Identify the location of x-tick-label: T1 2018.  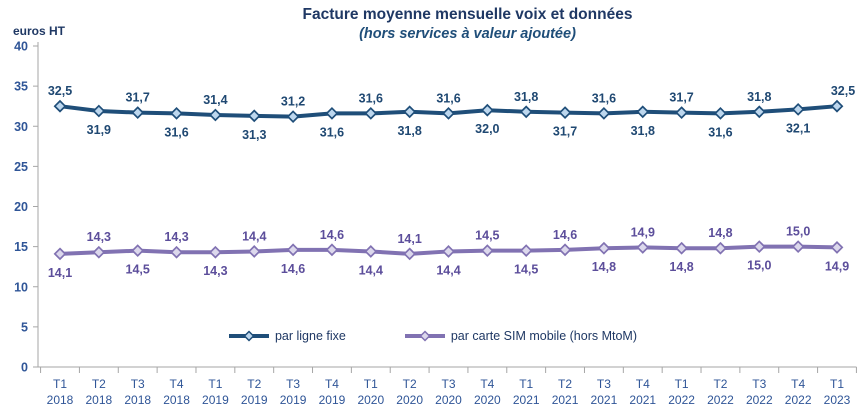
(60, 392).